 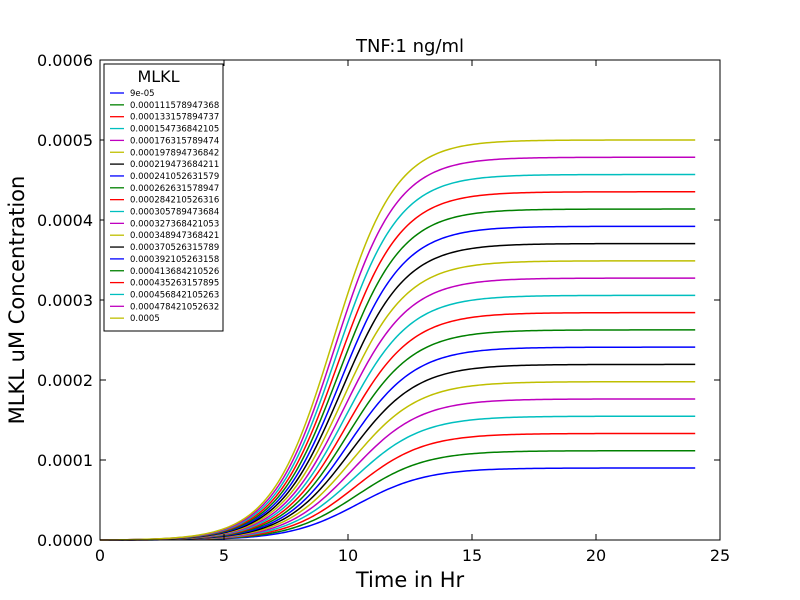 What do you see at coordinates (65, 220) in the screenshot?
I see `y-tick-label: 0.0004` at bounding box center [65, 220].